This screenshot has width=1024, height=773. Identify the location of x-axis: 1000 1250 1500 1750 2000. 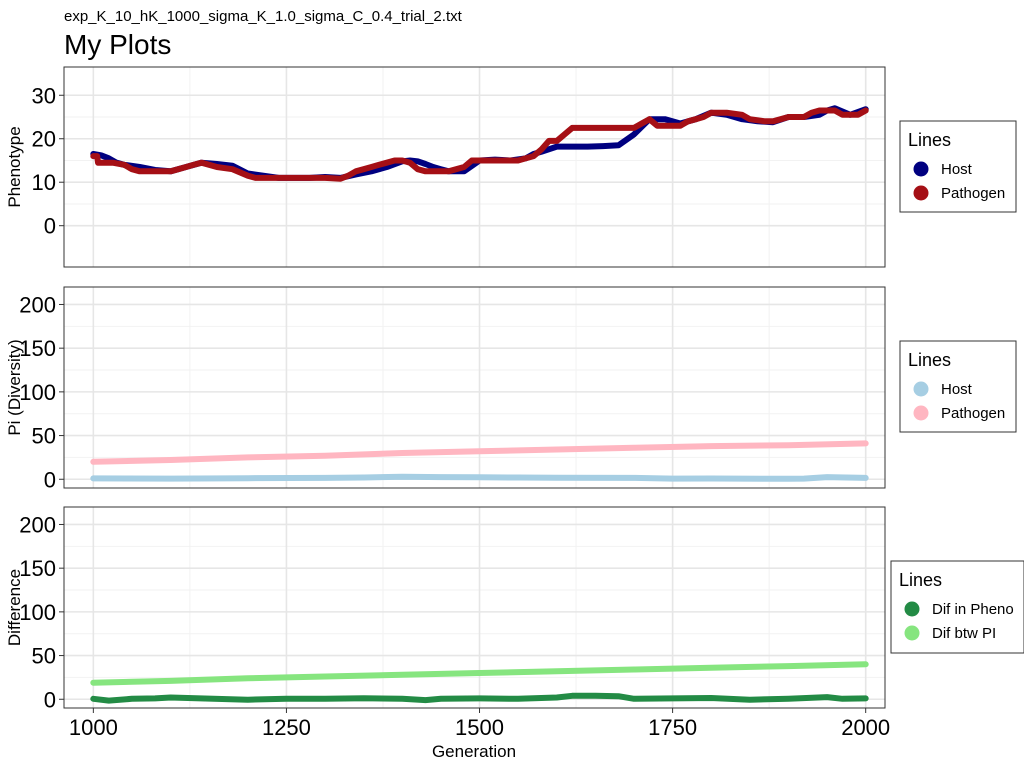
(479, 724).